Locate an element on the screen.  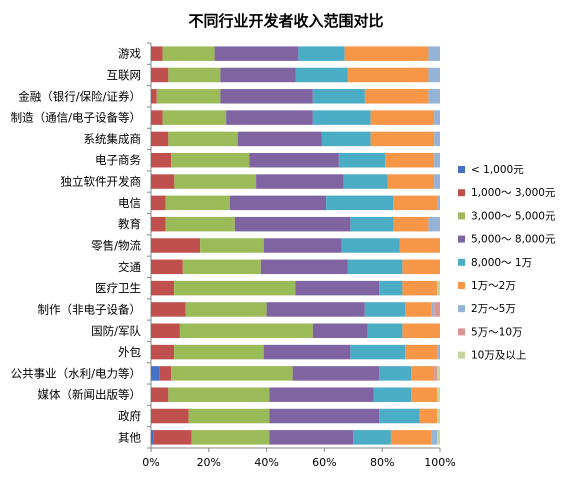
category-label: 电子商务 is located at coordinates (118, 160).